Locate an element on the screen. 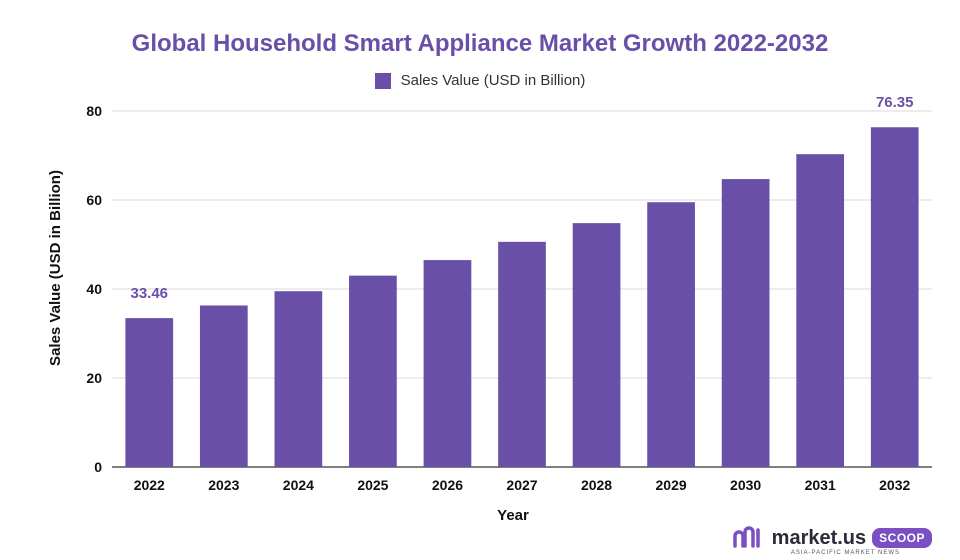 The width and height of the screenshot is (960, 560). bar-2022 is located at coordinates (149, 392).